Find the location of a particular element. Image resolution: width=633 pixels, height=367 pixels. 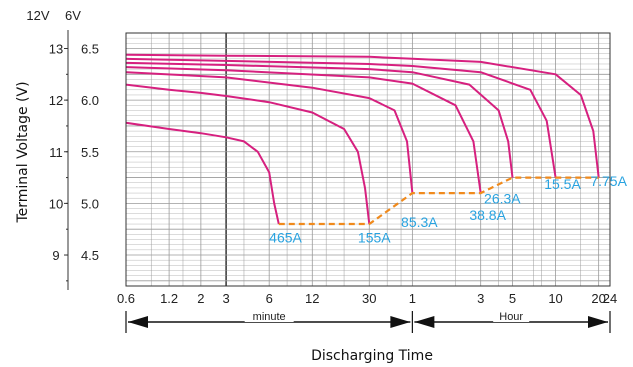

x-range-label: Hour is located at coordinates (511, 317).